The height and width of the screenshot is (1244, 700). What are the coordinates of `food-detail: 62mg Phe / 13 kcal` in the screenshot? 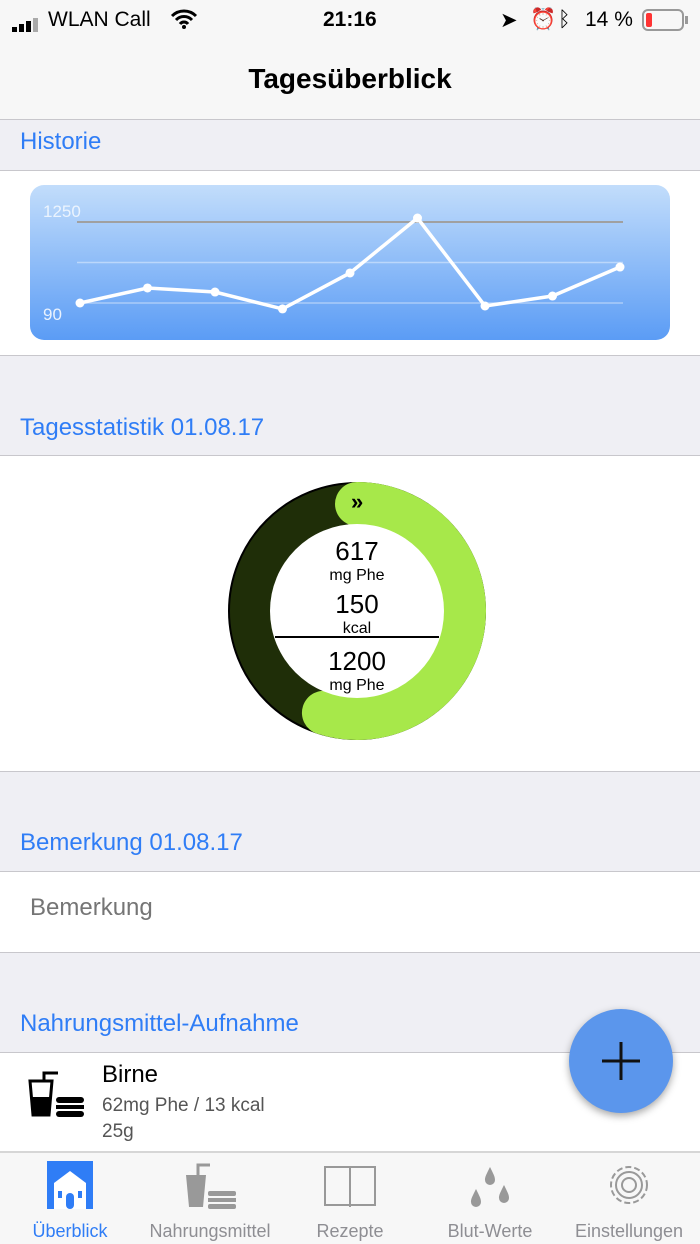 It's located at (183, 1105).